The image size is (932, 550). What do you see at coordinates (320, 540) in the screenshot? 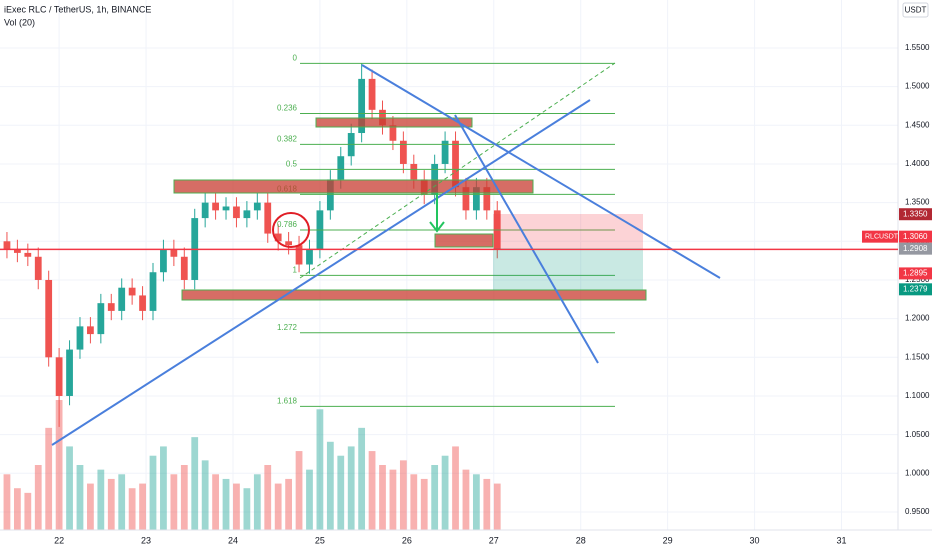
I see `x-tick-label: 25` at bounding box center [320, 540].